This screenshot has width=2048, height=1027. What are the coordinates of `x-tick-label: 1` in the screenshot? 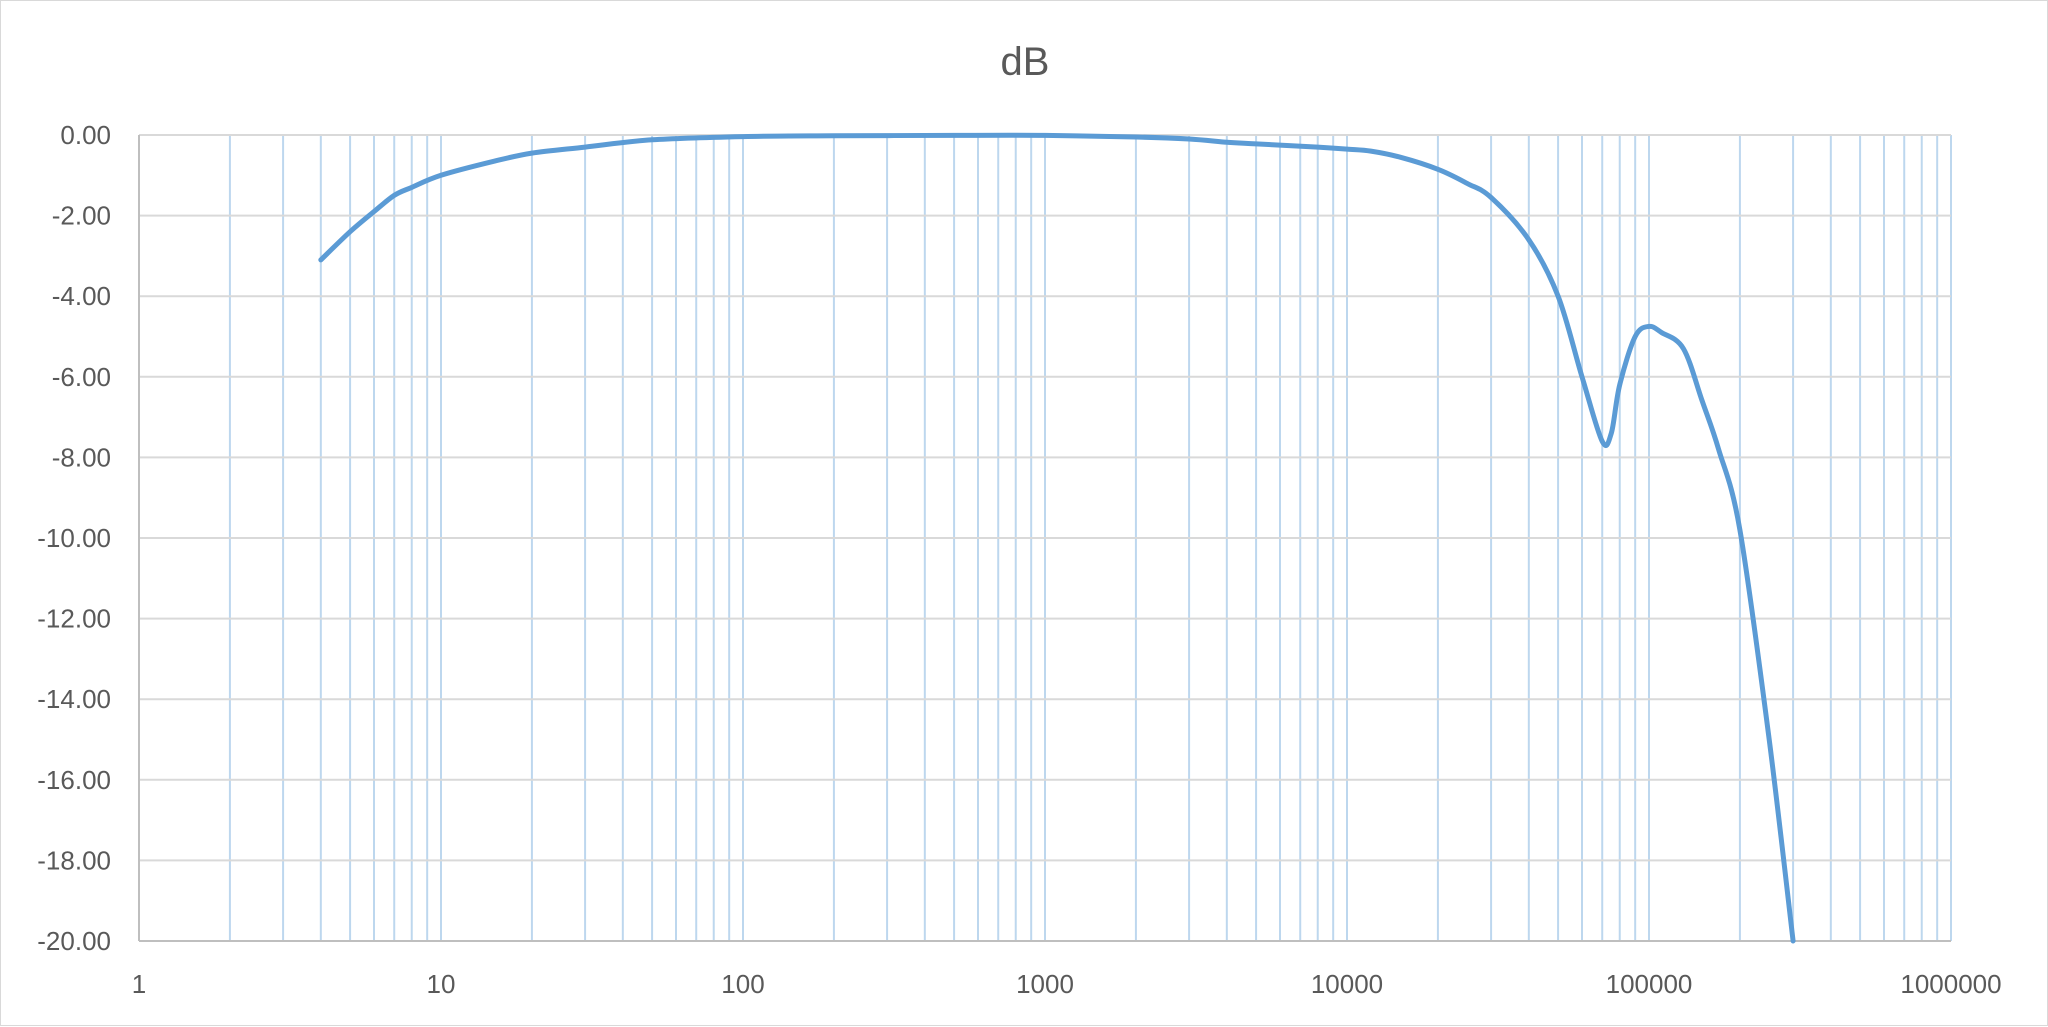 It's located at (139, 984).